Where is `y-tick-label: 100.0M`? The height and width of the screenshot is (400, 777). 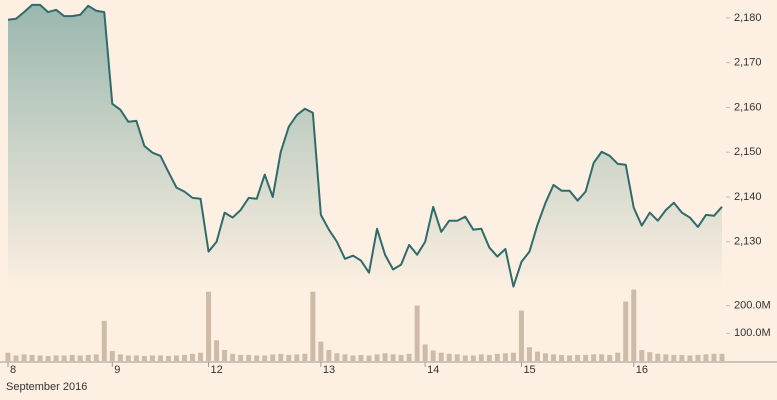 y-tick-label: 100.0M is located at coordinates (752, 333).